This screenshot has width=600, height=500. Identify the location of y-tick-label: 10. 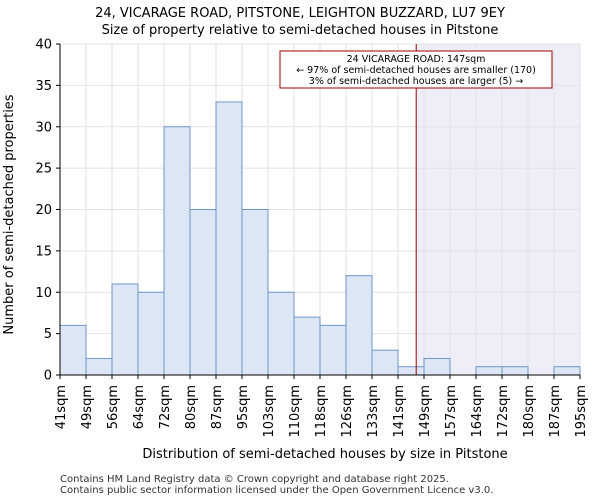
(43, 293).